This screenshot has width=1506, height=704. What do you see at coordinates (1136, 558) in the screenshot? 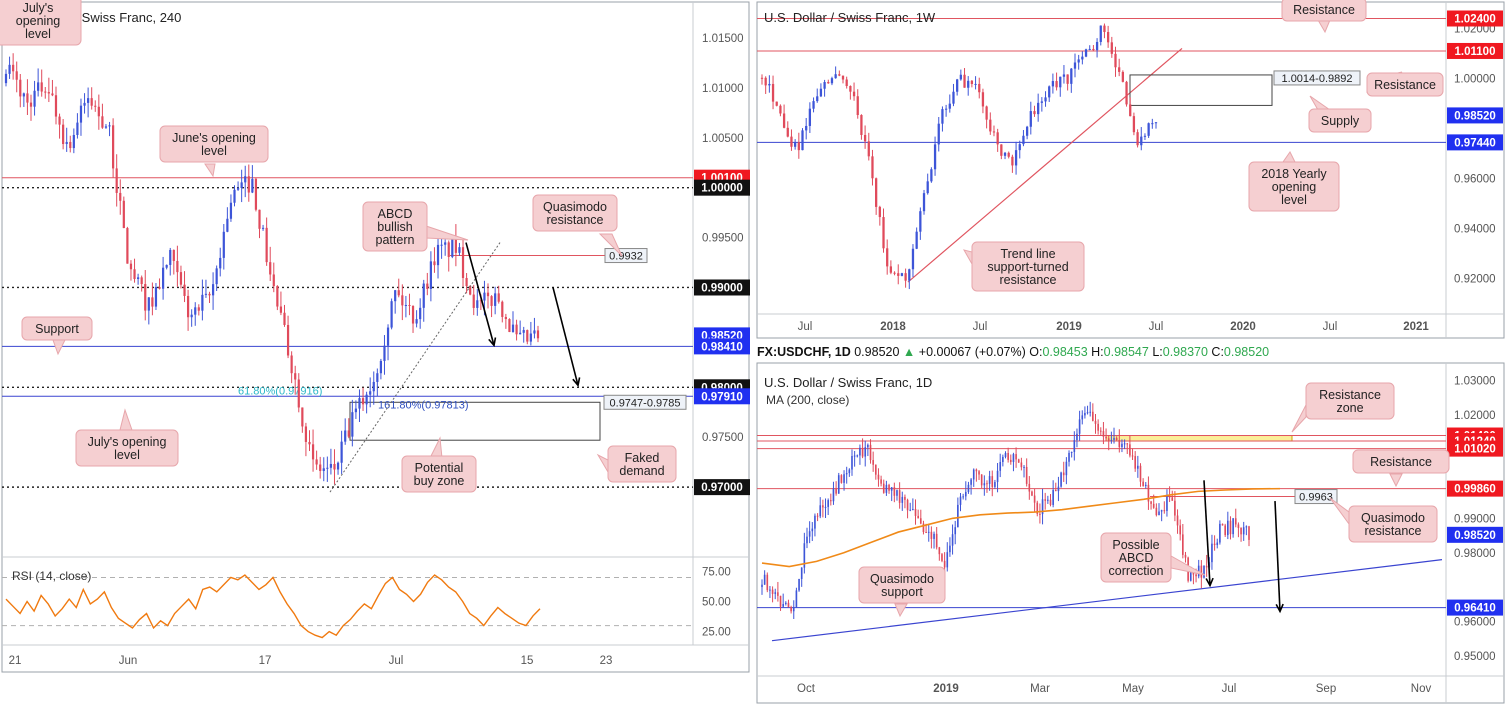
I see `daily-callout-abcd-line: ABCD` at bounding box center [1136, 558].